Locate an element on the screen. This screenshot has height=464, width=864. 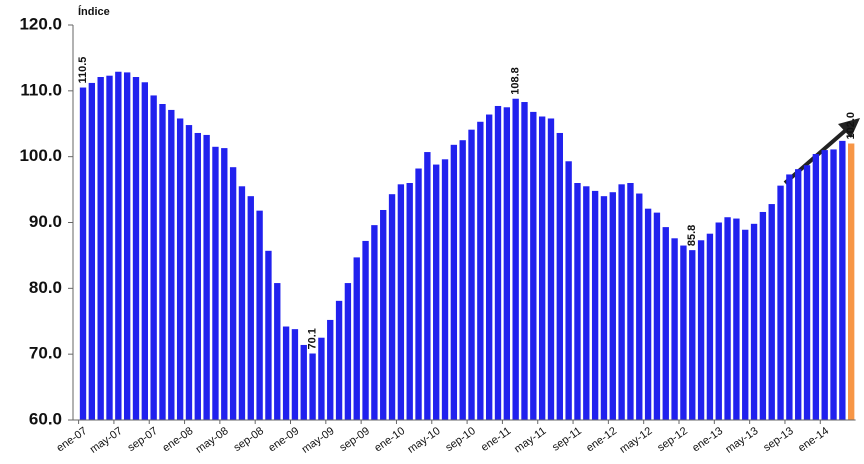
y-tick-label: 100.0 is located at coordinates (40, 155).